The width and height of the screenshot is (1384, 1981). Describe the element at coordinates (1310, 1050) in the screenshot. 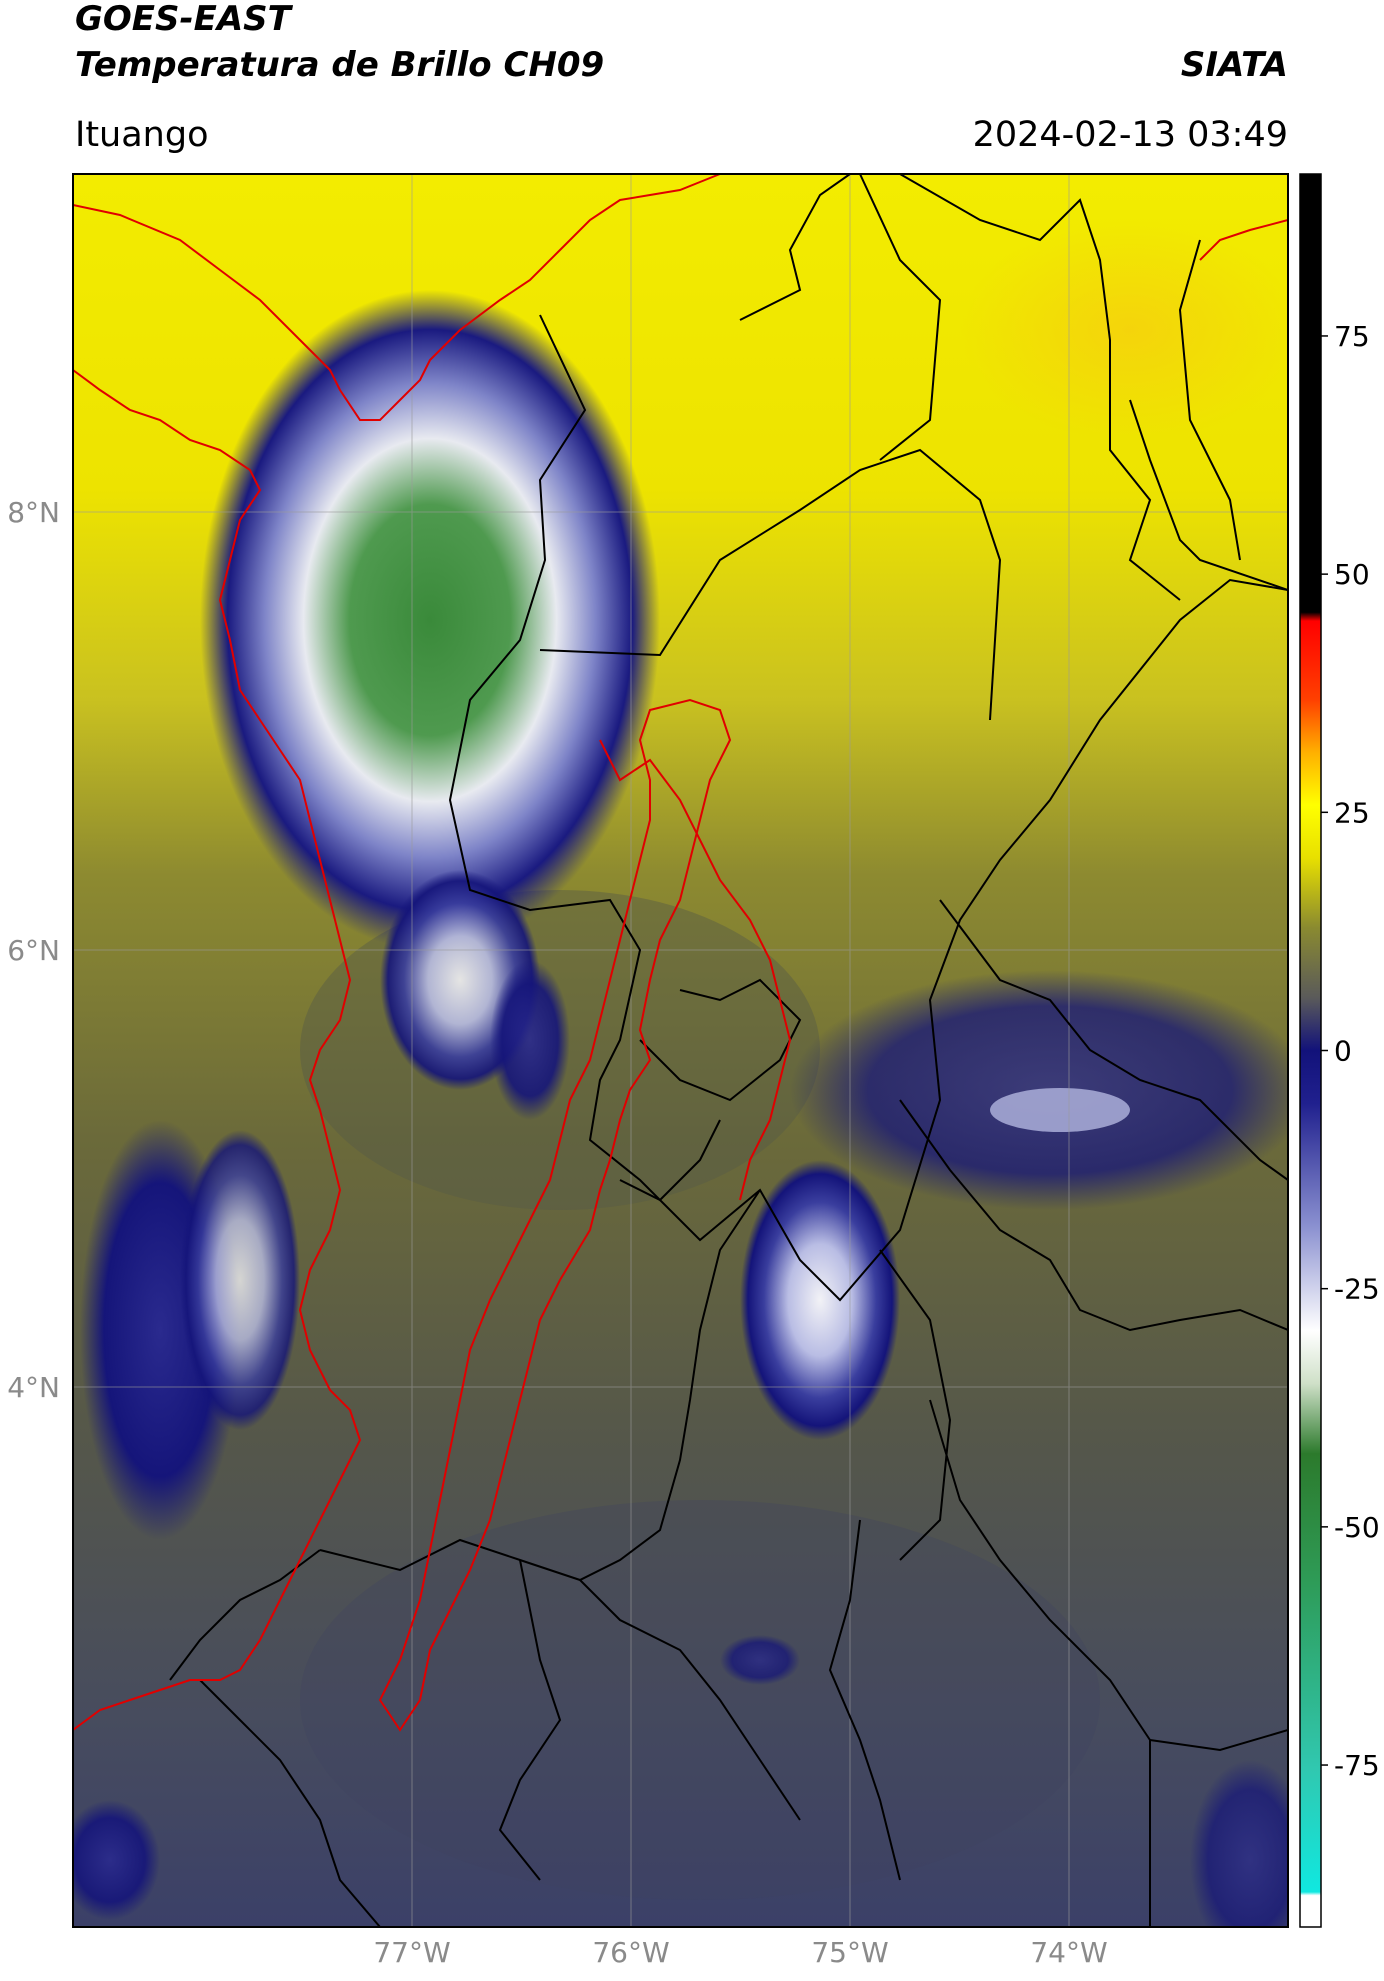

I see `colorbar-scale` at that location.